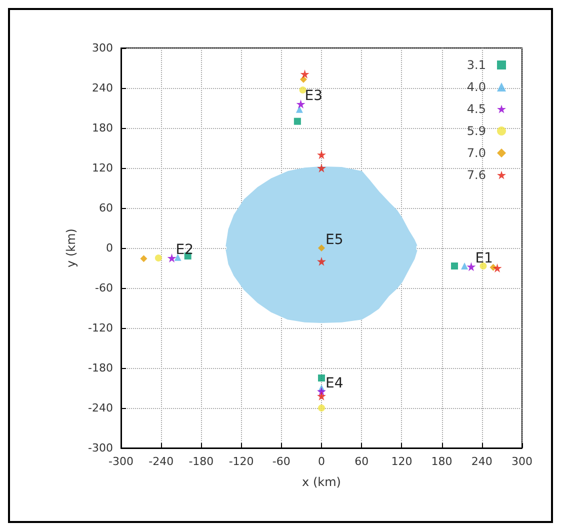 This screenshot has width=561, height=531. I want to click on annotation: E4, so click(335, 383).